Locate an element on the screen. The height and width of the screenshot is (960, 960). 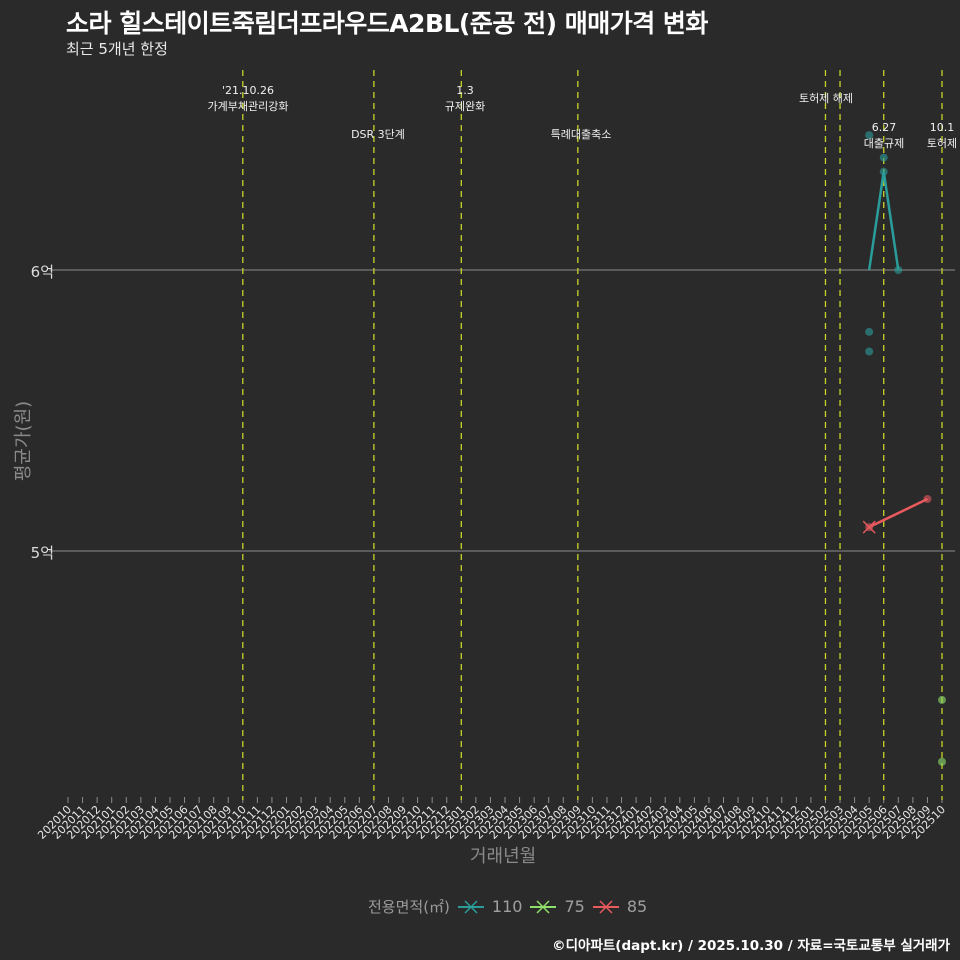
x-axis-label: 거래년월 is located at coordinates (503, 856).